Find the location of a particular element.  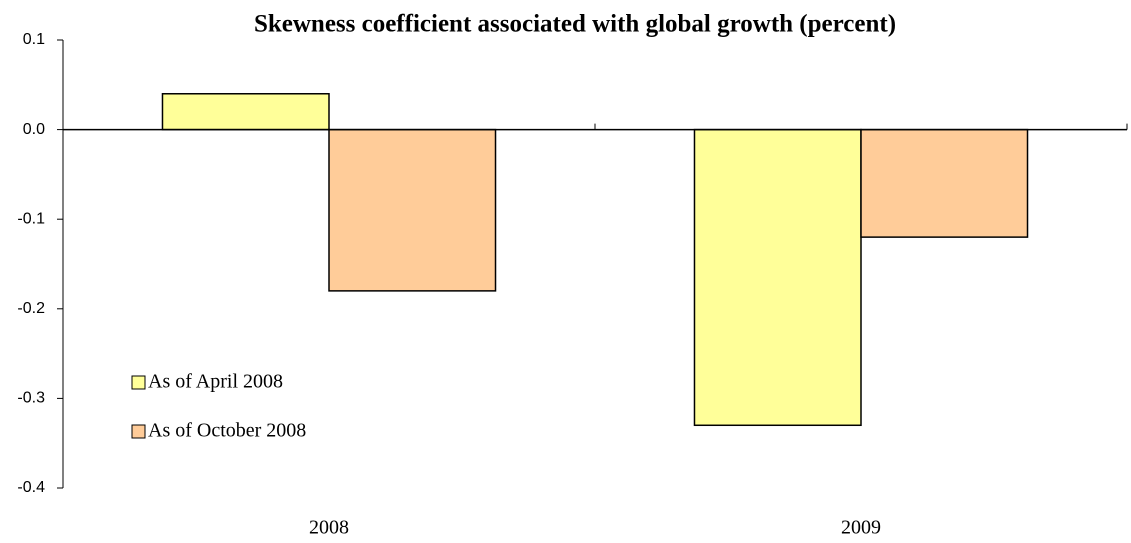

x-tick-label: 2008 is located at coordinates (329, 528).